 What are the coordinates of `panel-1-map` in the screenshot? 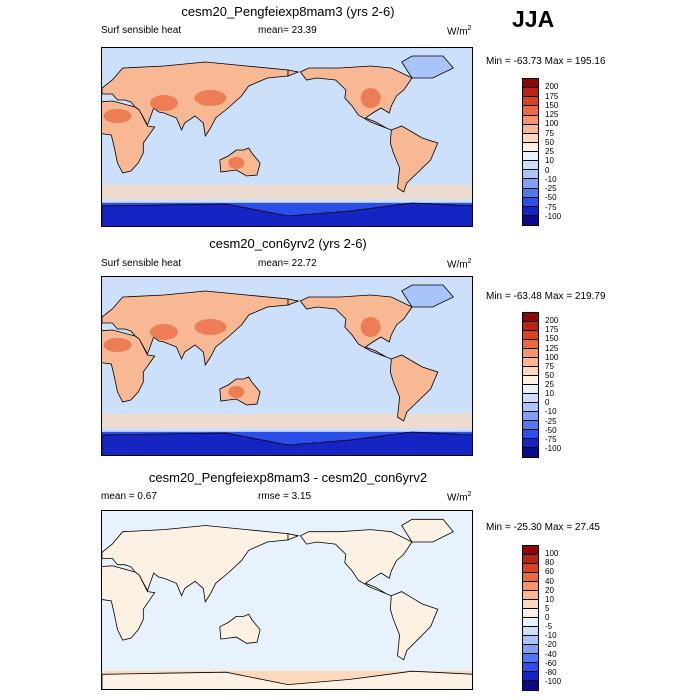 It's located at (287, 137).